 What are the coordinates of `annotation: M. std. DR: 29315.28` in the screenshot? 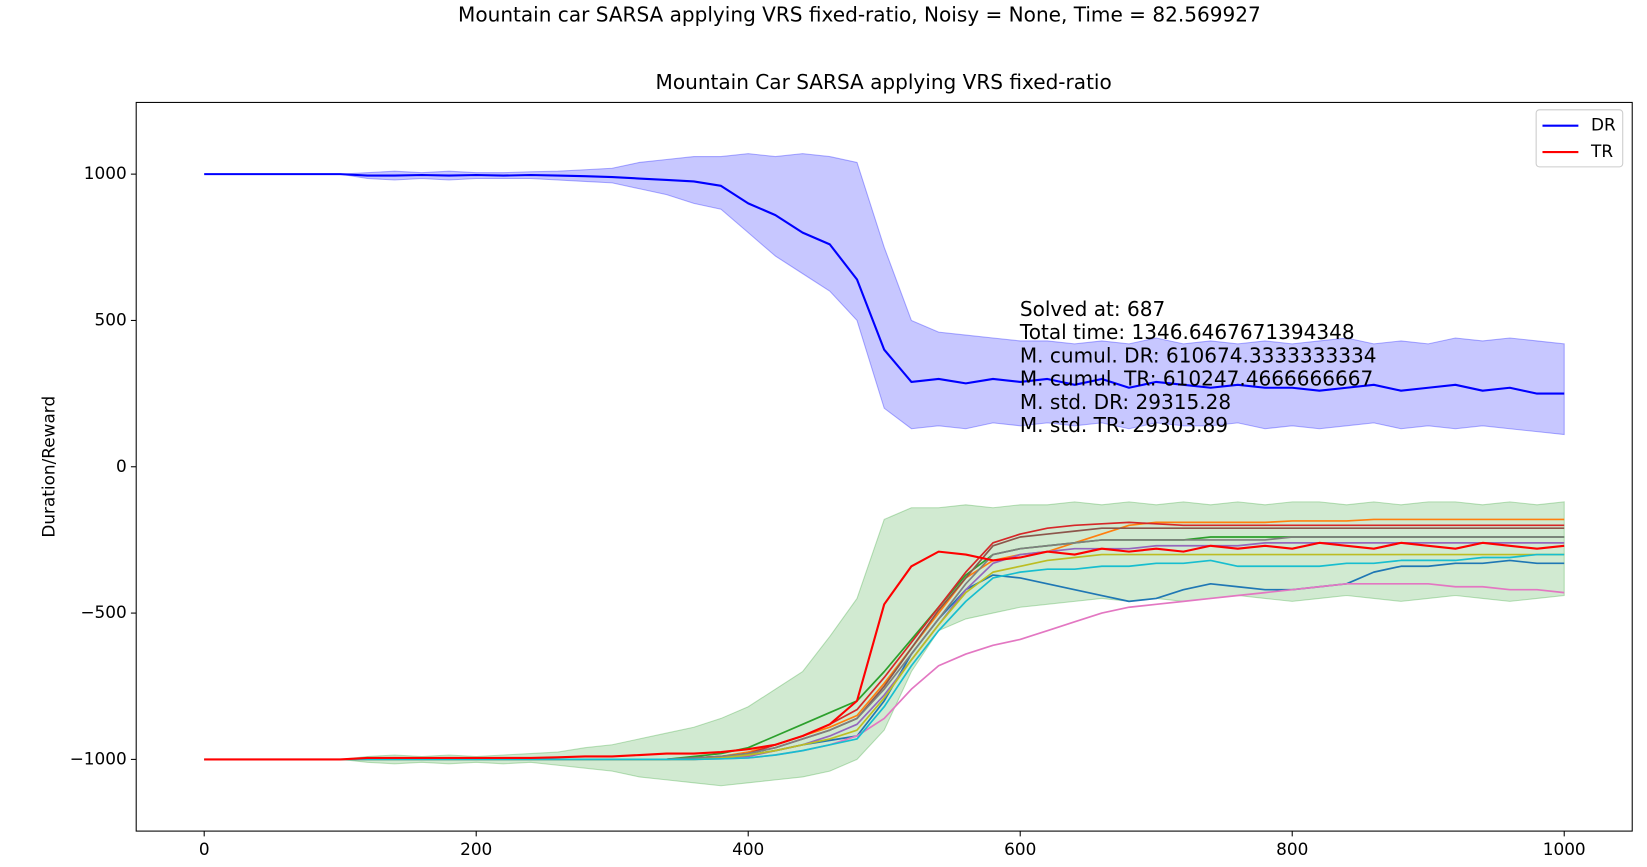 It's located at (1125, 402).